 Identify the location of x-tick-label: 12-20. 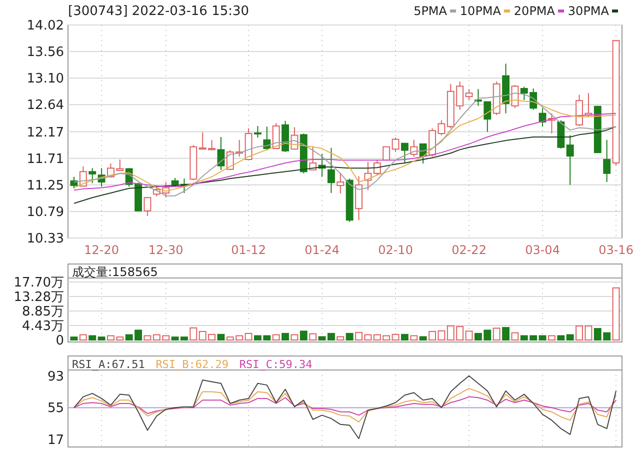
(101, 250).